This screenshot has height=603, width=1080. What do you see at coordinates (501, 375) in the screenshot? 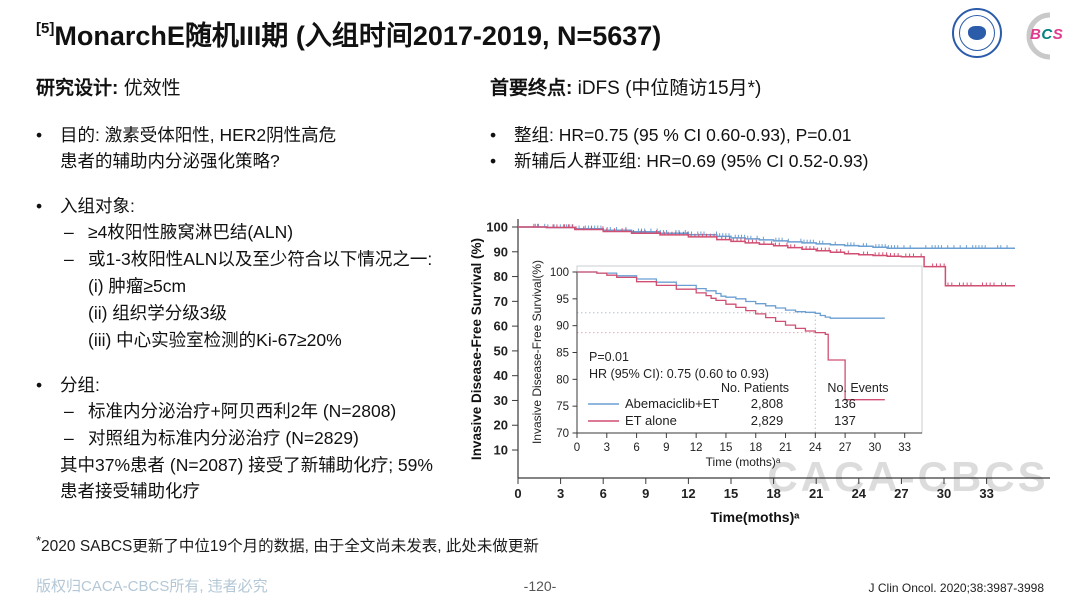
I see `svg-text: 40` at bounding box center [501, 375].